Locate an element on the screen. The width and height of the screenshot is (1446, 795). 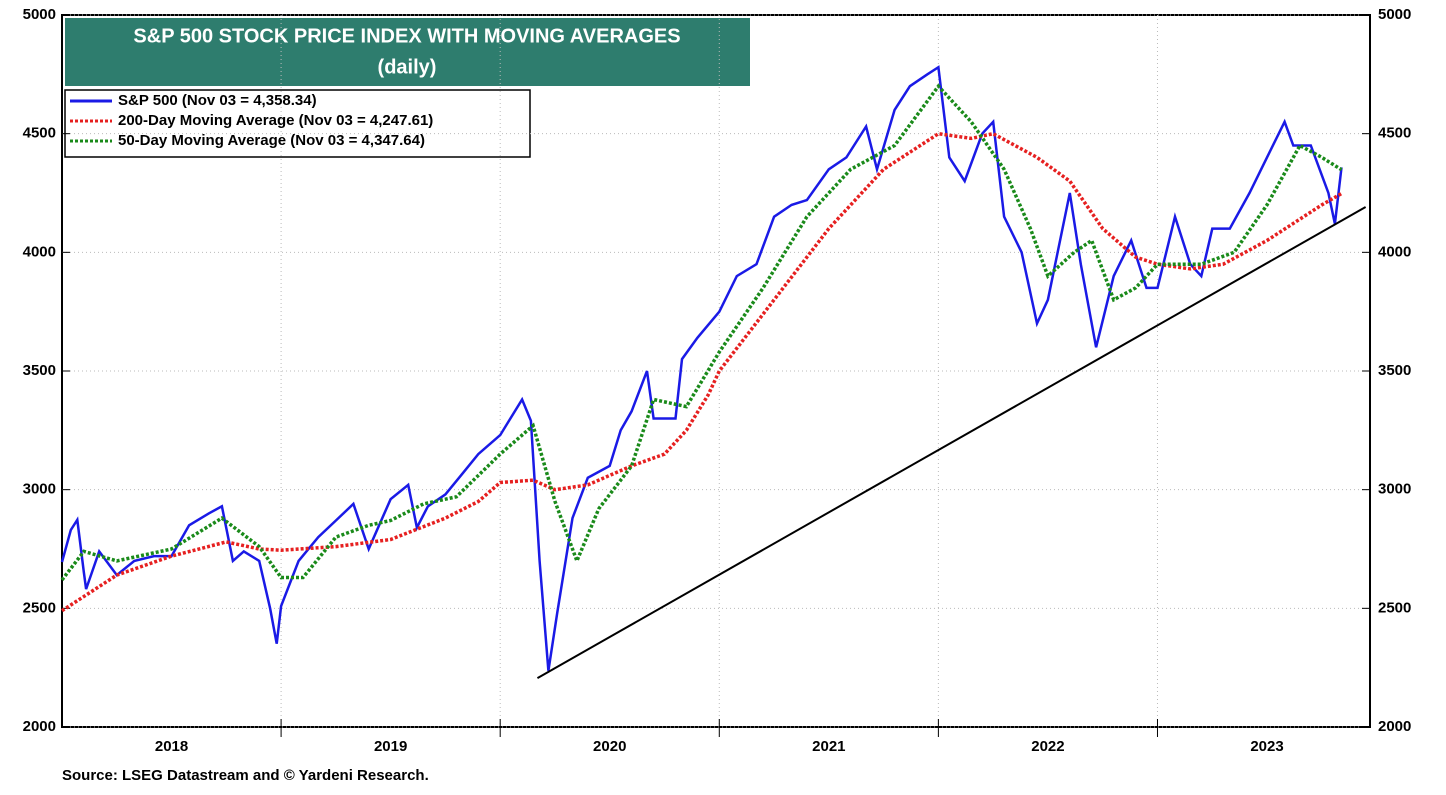
x-tick-label: 2021 is located at coordinates (828, 746).